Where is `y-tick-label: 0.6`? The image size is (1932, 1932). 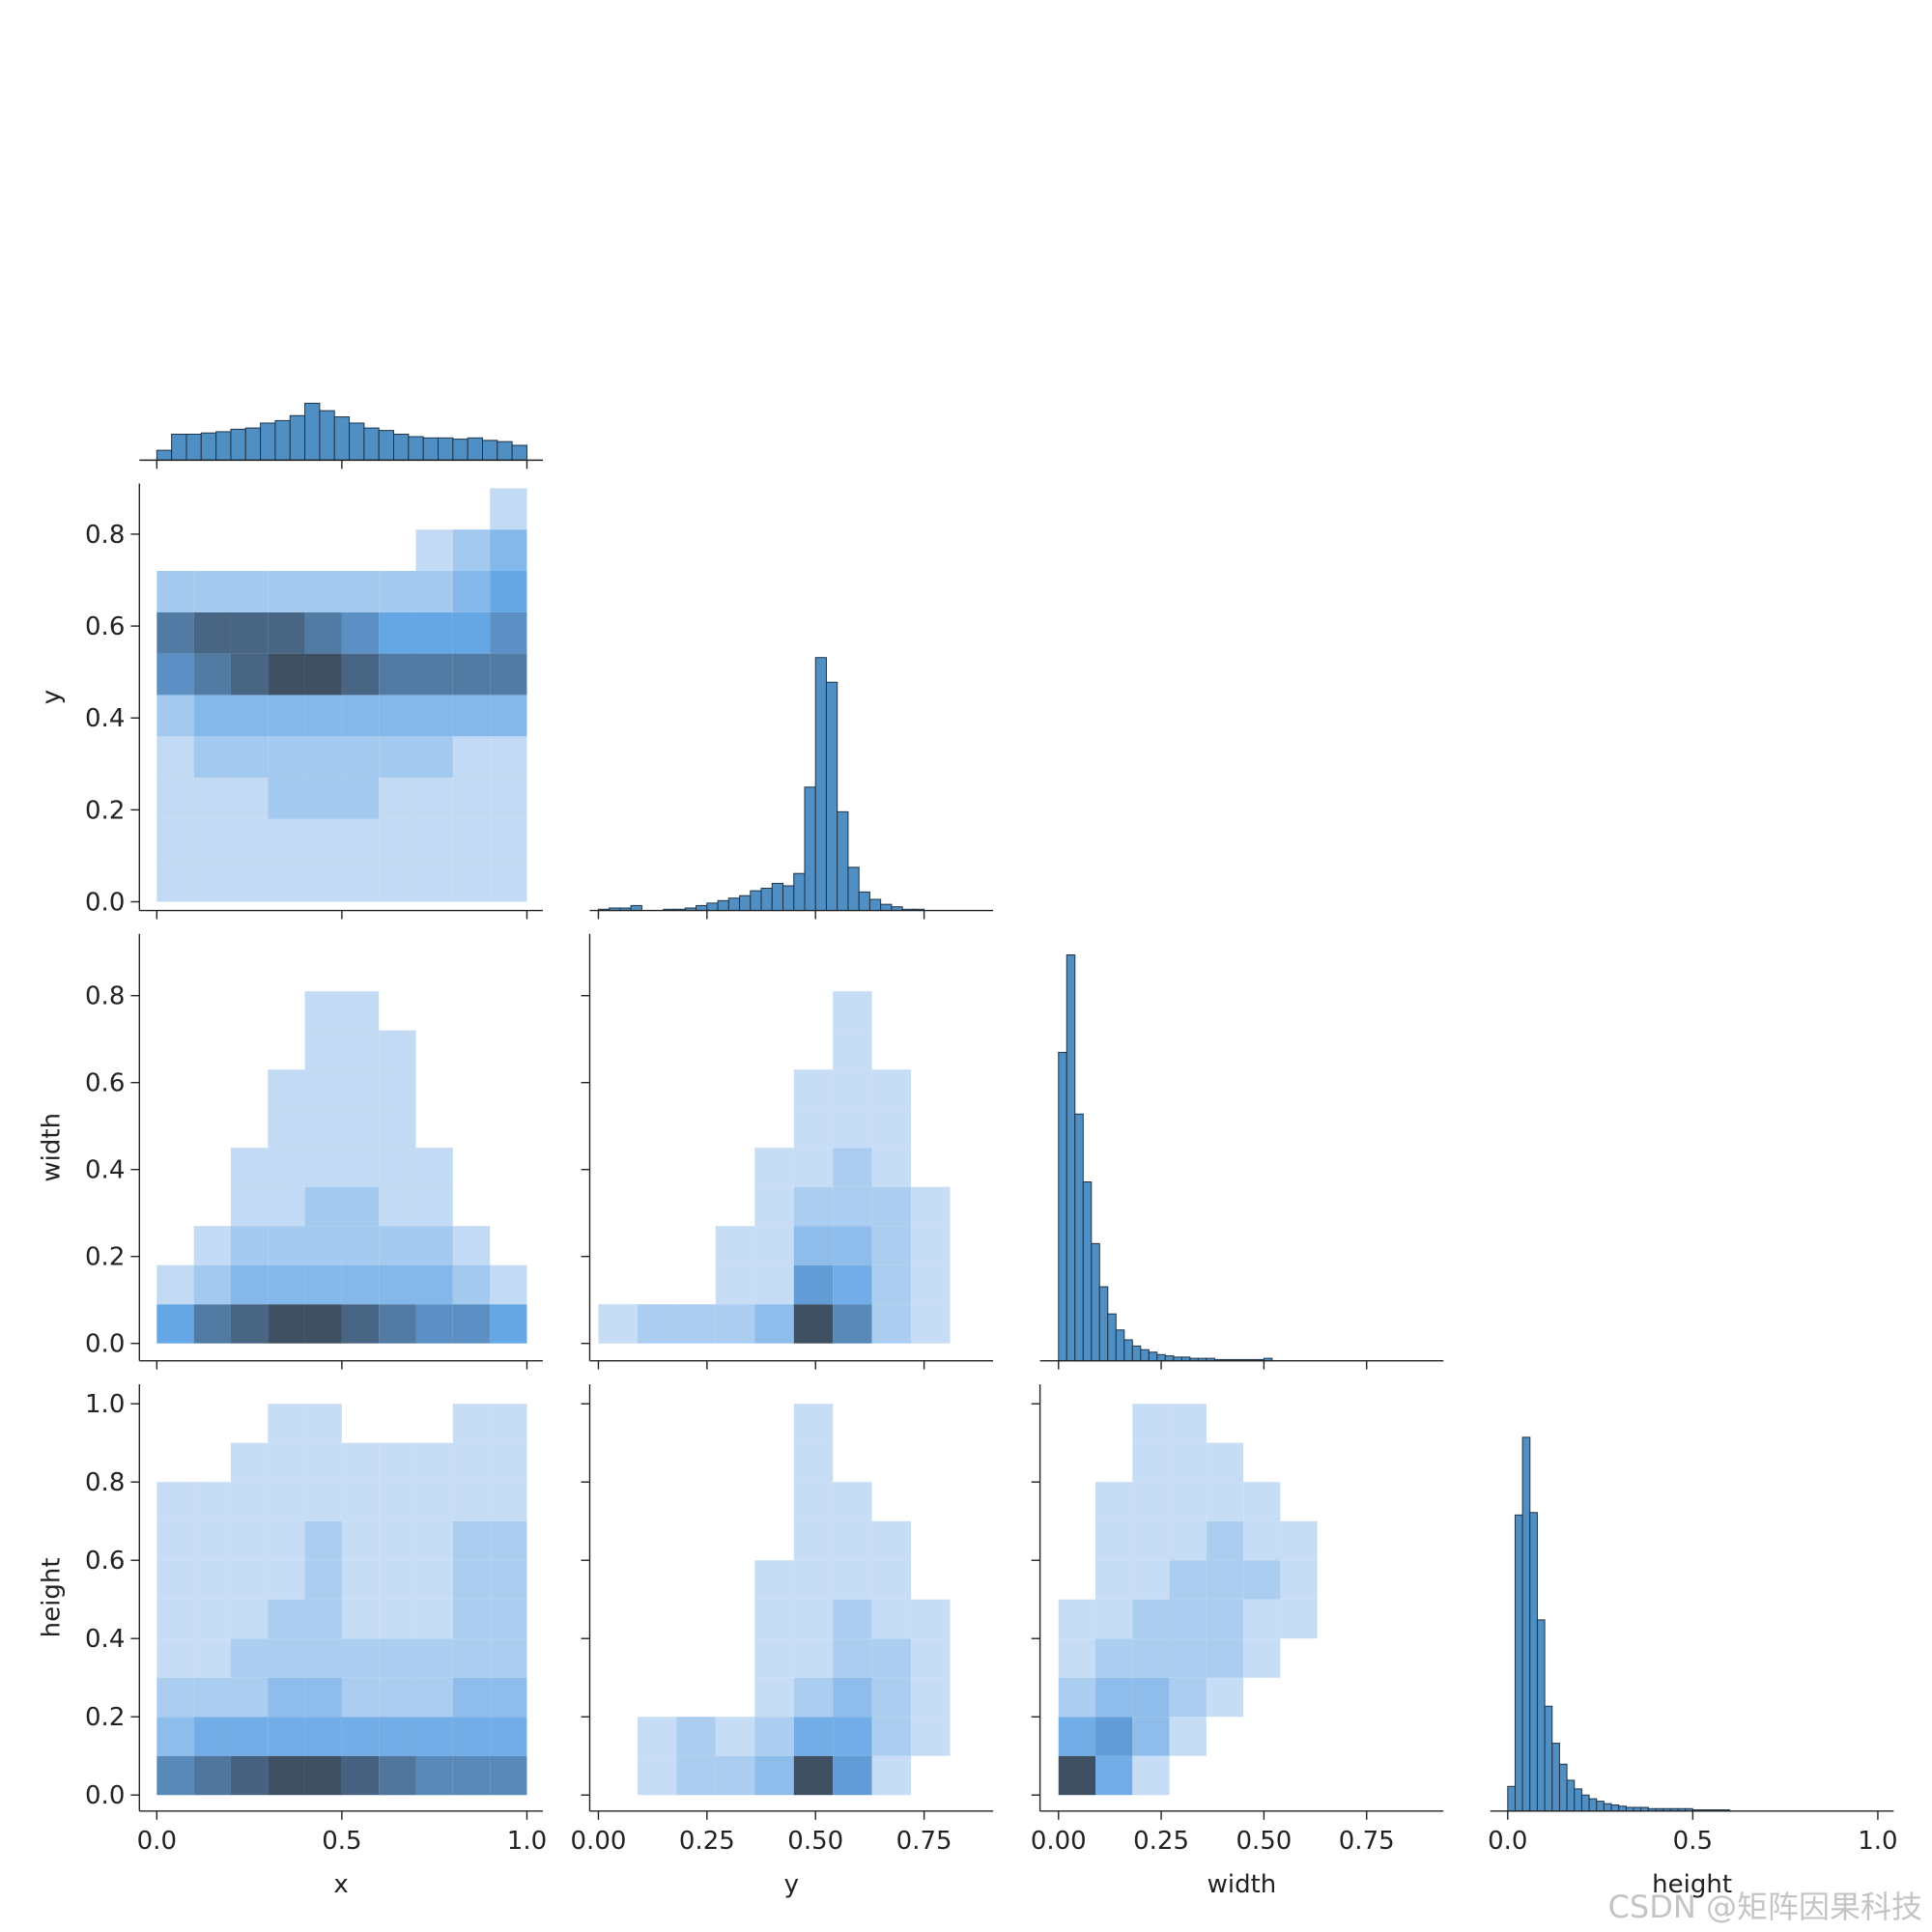
y-tick-label: 0.6 is located at coordinates (105, 626).